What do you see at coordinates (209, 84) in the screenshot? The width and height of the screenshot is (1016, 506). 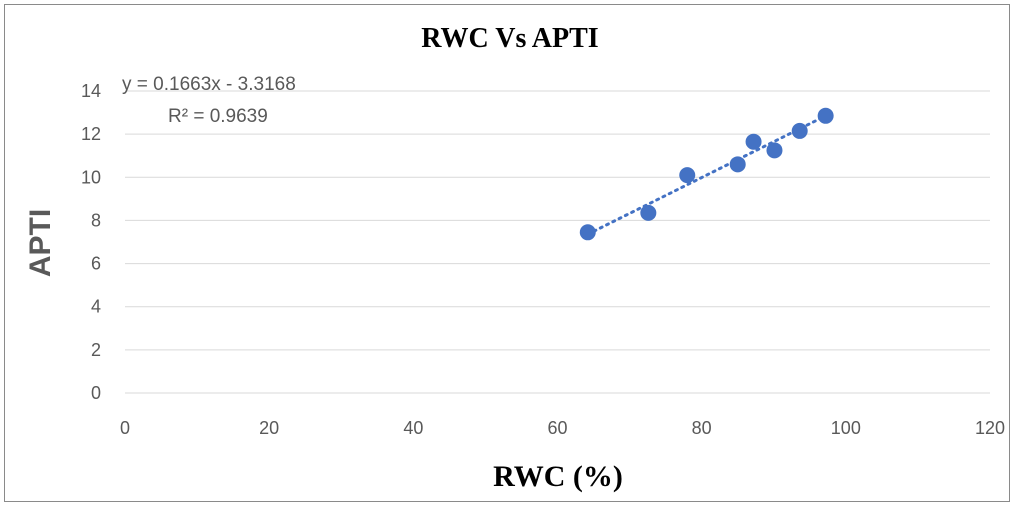 I see `trendline-equation: y = 0.1663x - 3.3168` at bounding box center [209, 84].